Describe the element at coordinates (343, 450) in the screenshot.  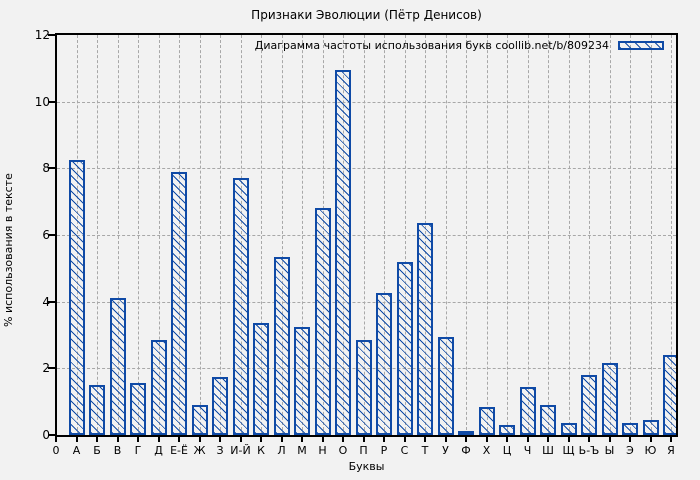
I see `x-tick-label-О: О` at that location.